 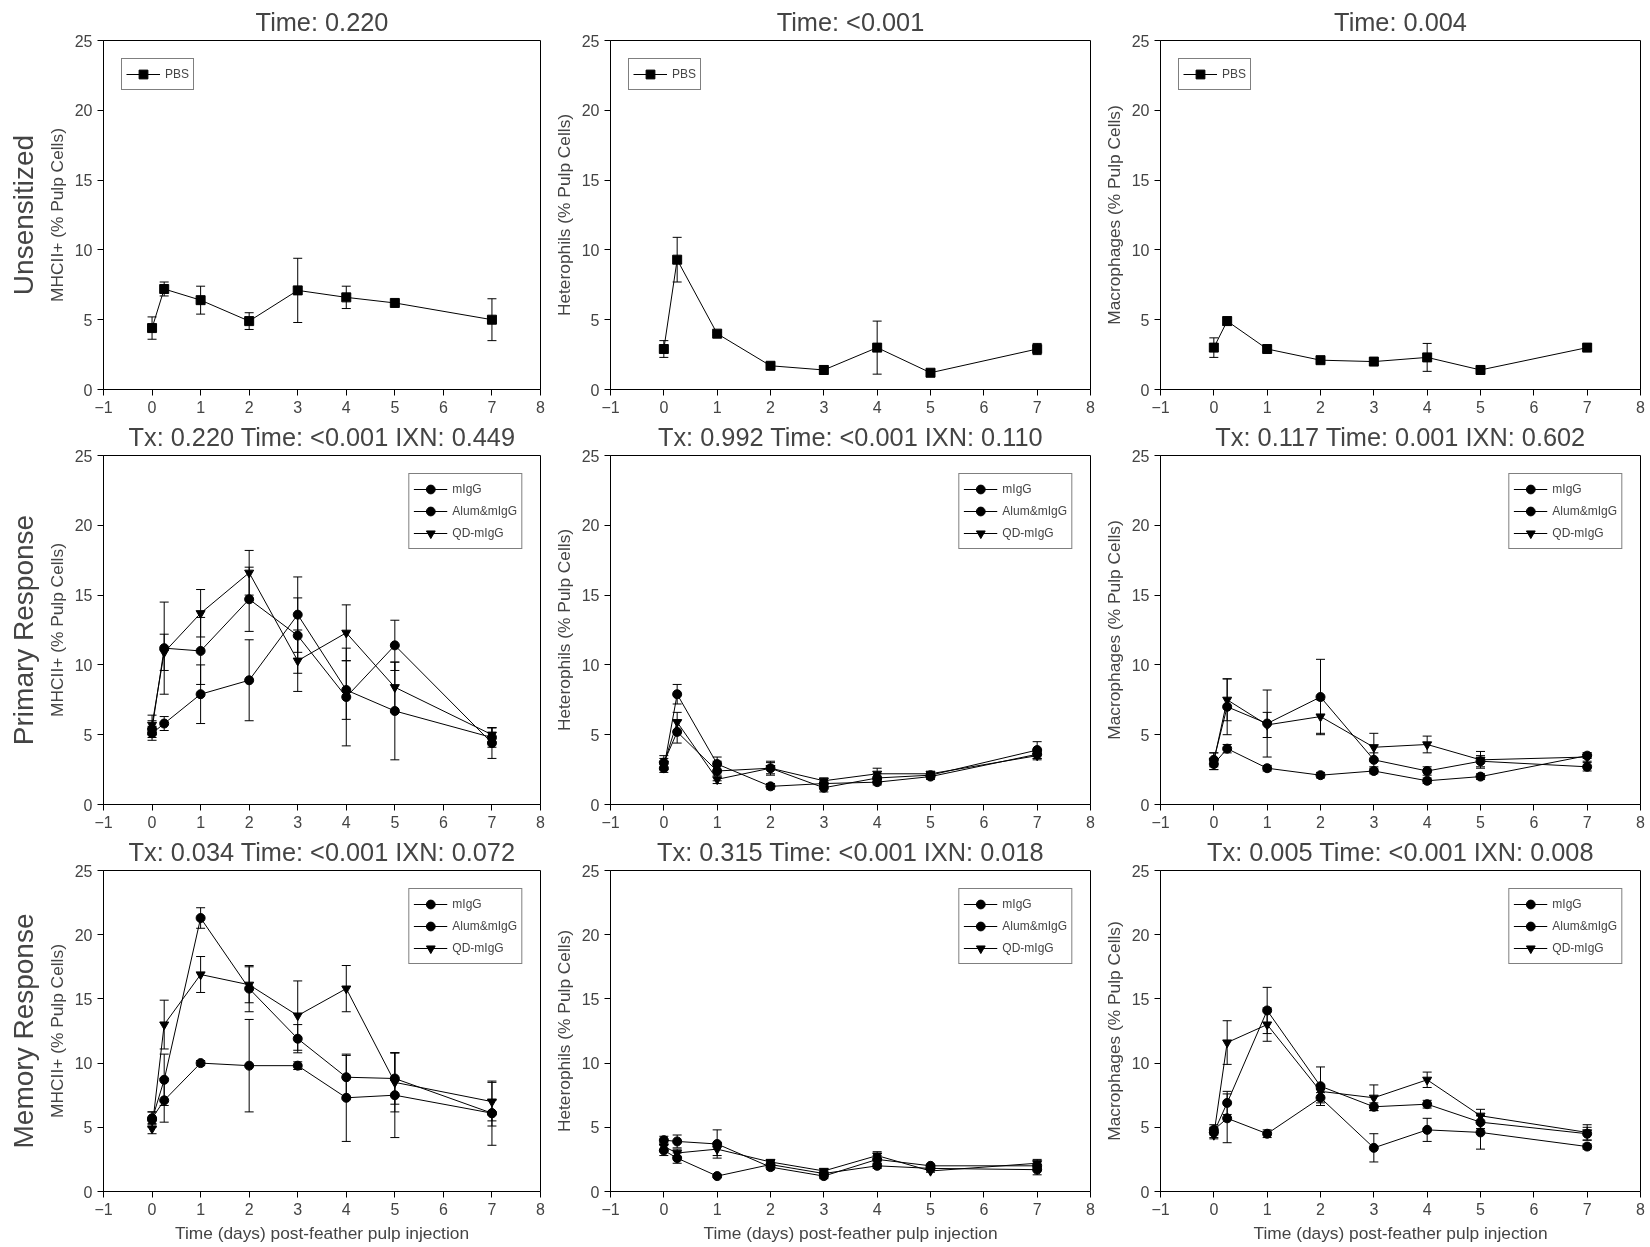 I want to click on y-axis-title: Heterophils (% Pulp Cells), so click(x=563, y=630).